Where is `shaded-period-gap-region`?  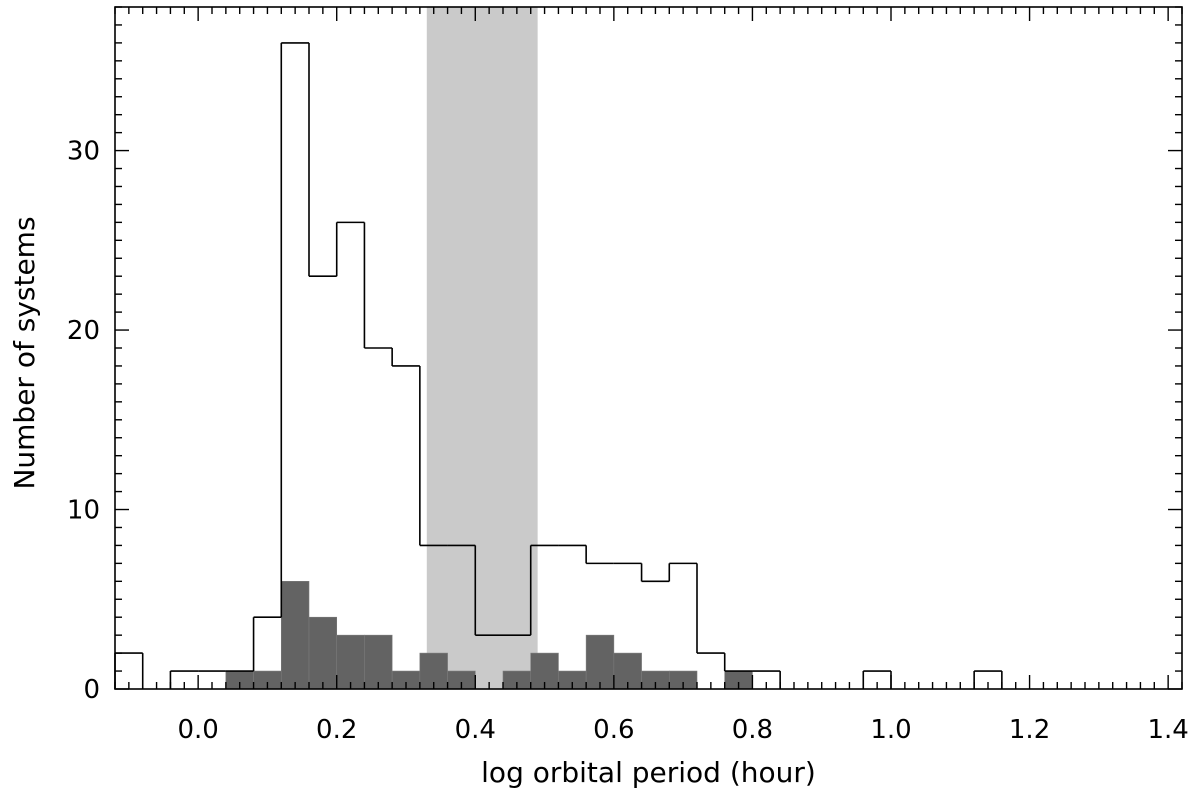
shaded-period-gap-region is located at coordinates (482, 348).